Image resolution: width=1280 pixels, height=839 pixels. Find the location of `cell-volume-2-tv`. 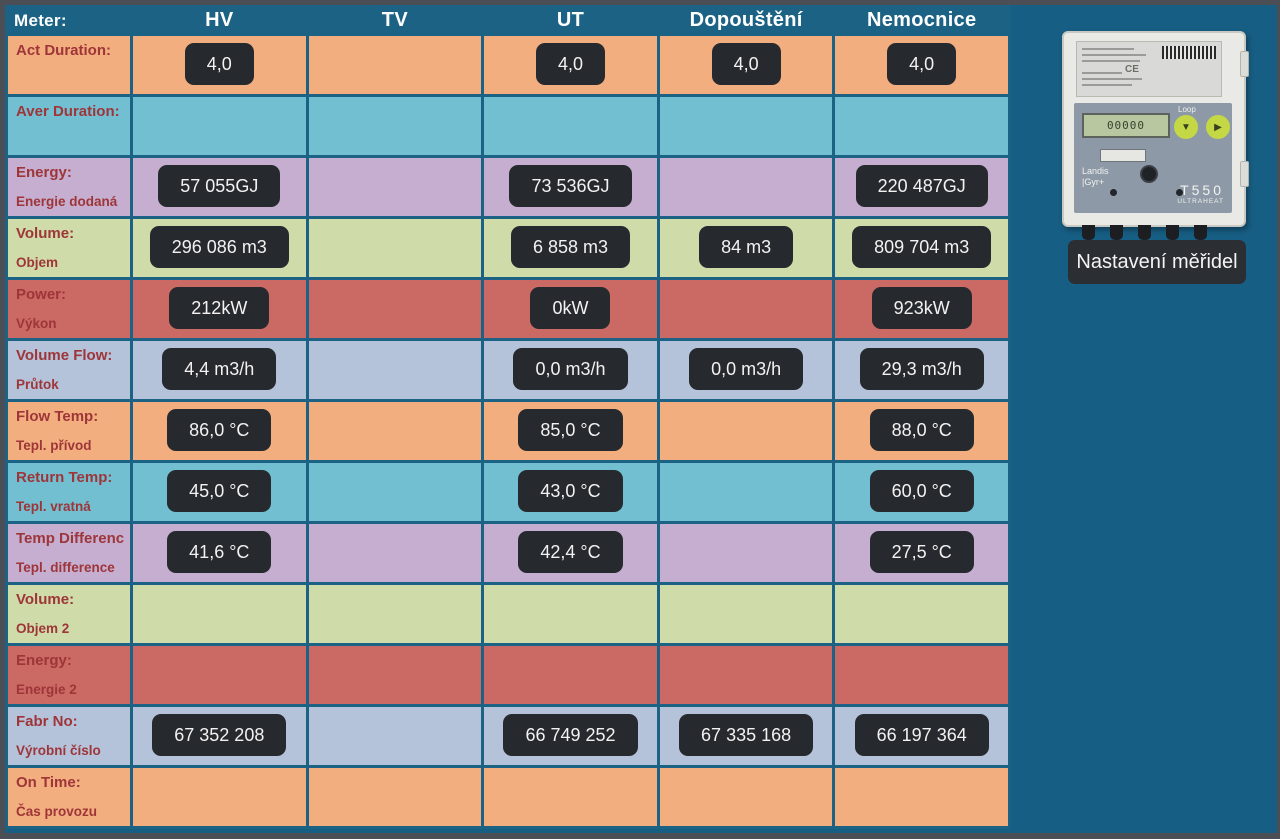

cell-volume-2-tv is located at coordinates (395, 614).